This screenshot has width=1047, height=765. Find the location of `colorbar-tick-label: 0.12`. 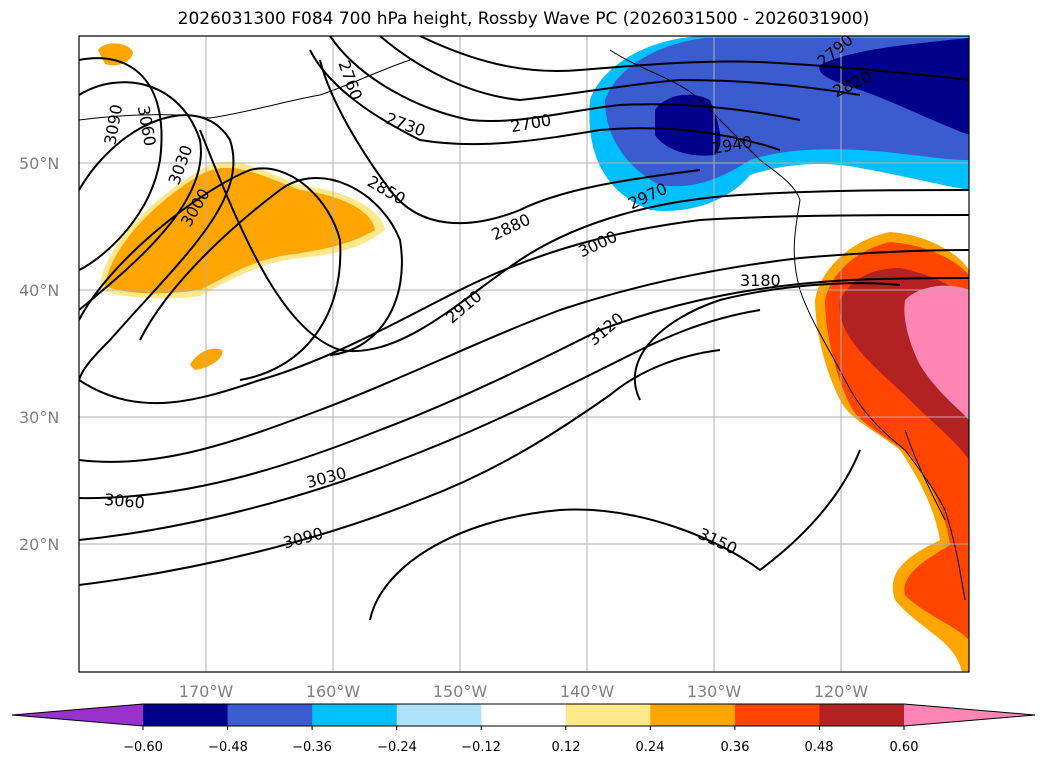

colorbar-tick-label: 0.12 is located at coordinates (566, 747).